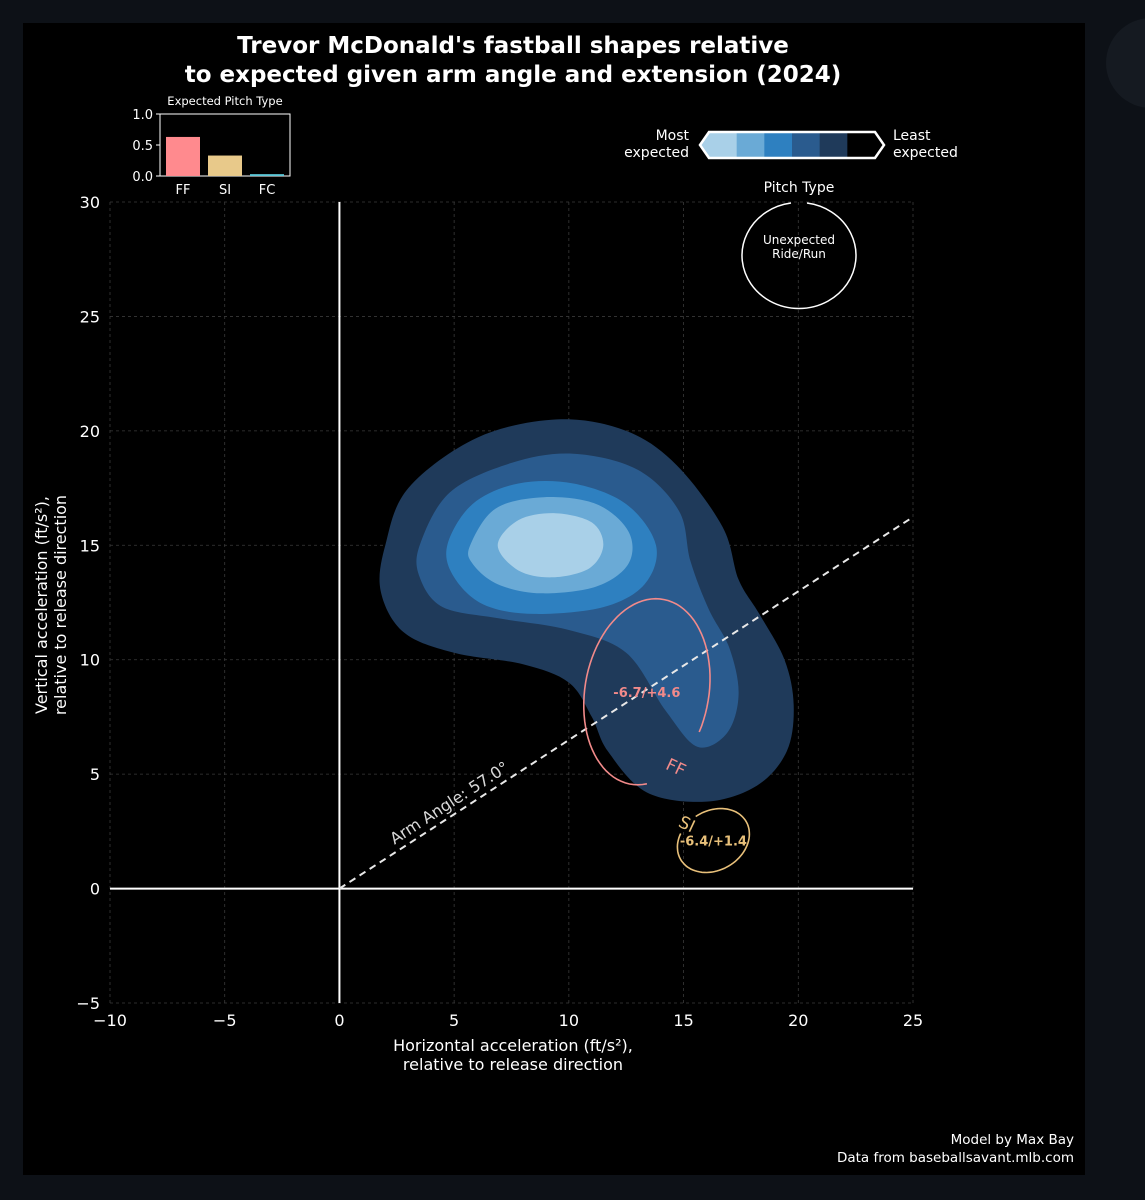 The image size is (1145, 1200). I want to click on y-tick-label: 15, so click(90, 545).